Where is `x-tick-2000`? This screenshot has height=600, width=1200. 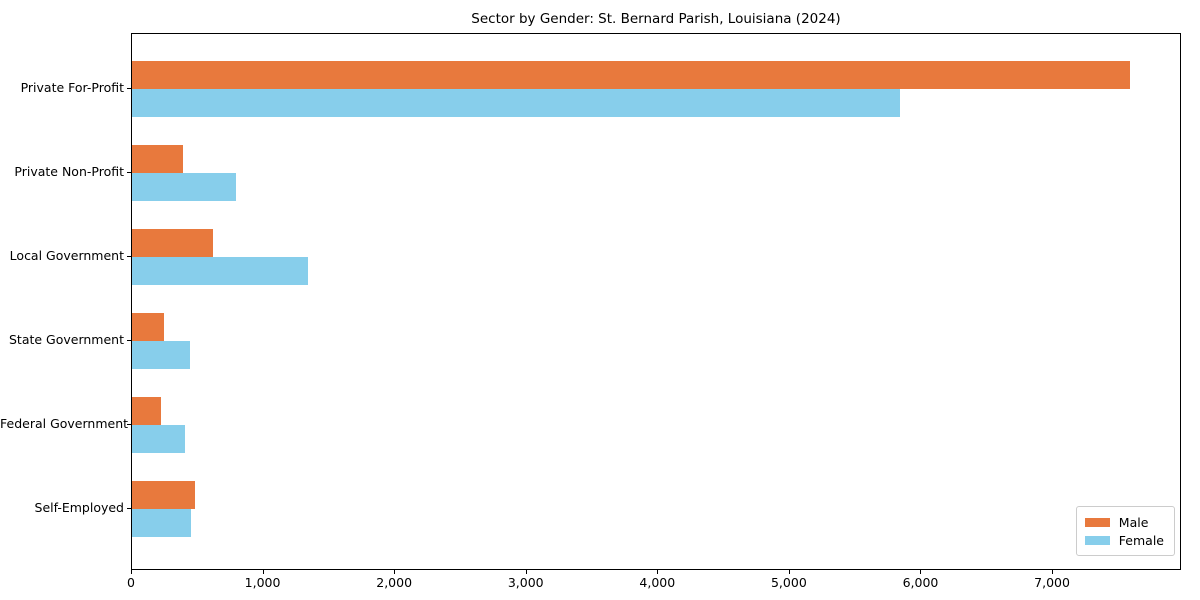
x-tick-2000 is located at coordinates (395, 572).